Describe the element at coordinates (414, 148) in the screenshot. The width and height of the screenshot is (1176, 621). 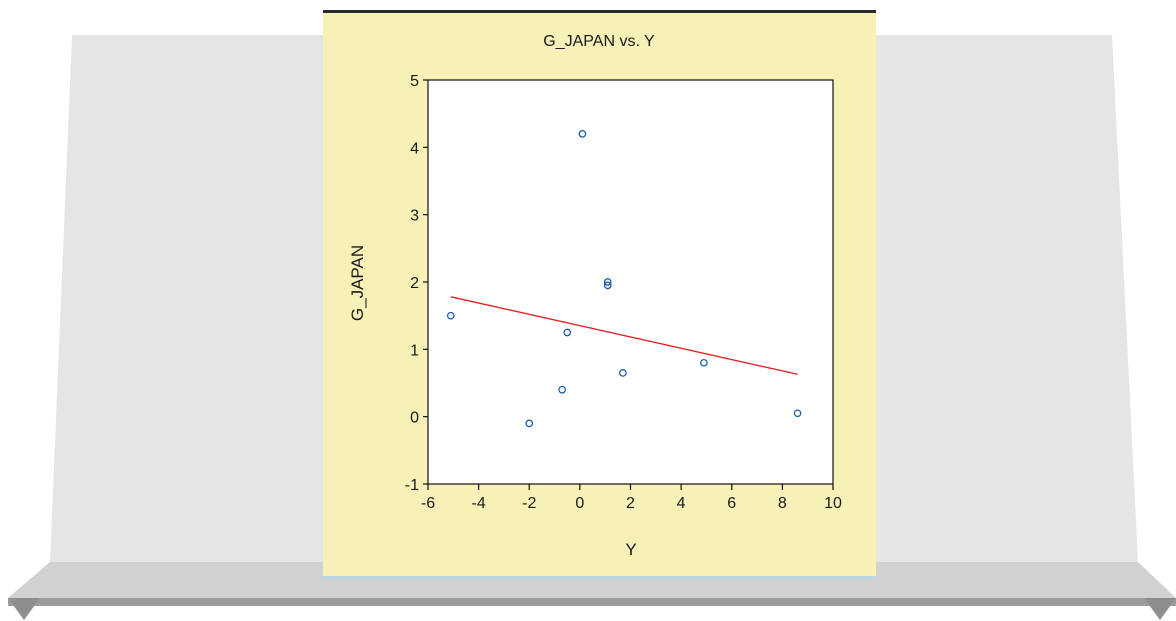
I see `y-tick-label: 4` at that location.